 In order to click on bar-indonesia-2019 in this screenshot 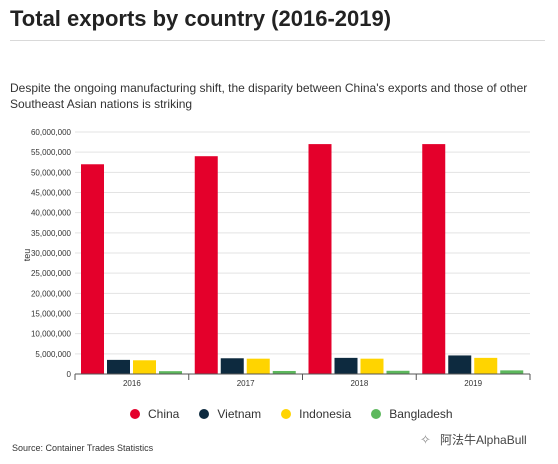, I will do `click(486, 365)`.